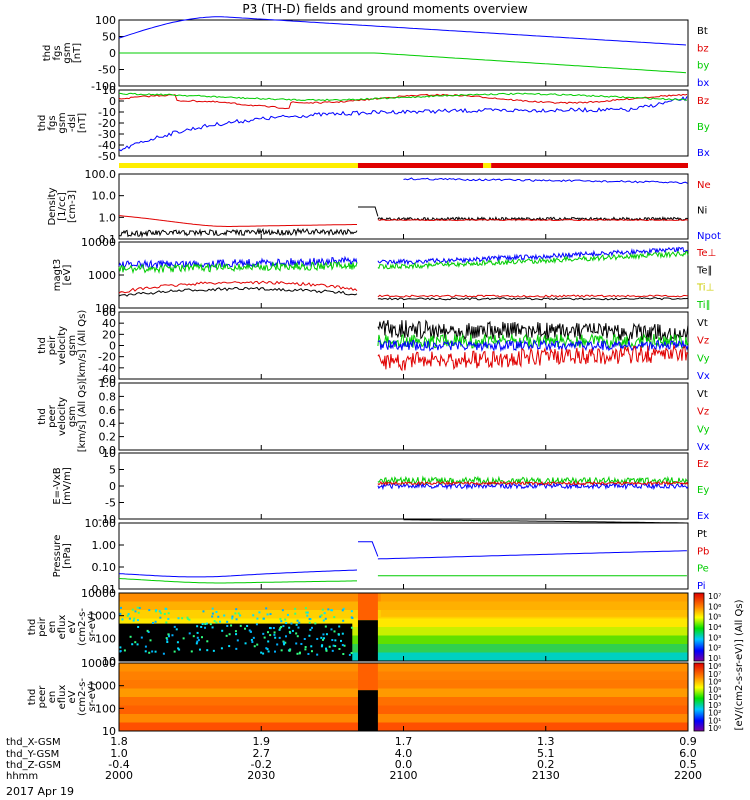  What do you see at coordinates (420, 165) in the screenshot?
I see `state-bar-segment` at bounding box center [420, 165].